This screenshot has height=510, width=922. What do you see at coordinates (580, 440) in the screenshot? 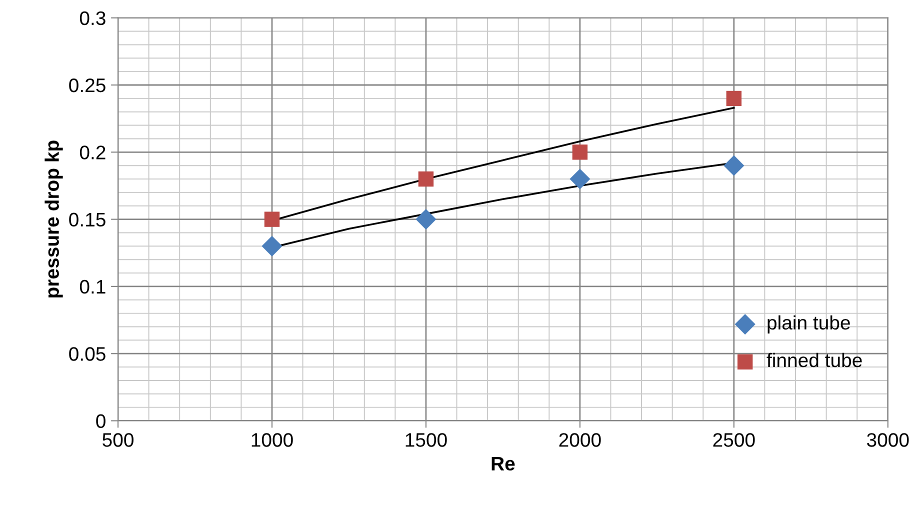
I see `x-tick-label: 2000` at bounding box center [580, 440].